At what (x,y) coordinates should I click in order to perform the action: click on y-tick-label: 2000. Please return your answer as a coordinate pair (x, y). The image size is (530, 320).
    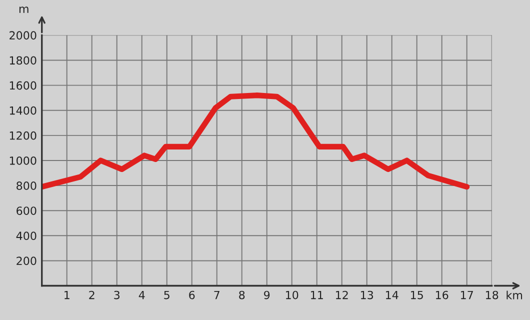
    Looking at the image, I should click on (23, 35).